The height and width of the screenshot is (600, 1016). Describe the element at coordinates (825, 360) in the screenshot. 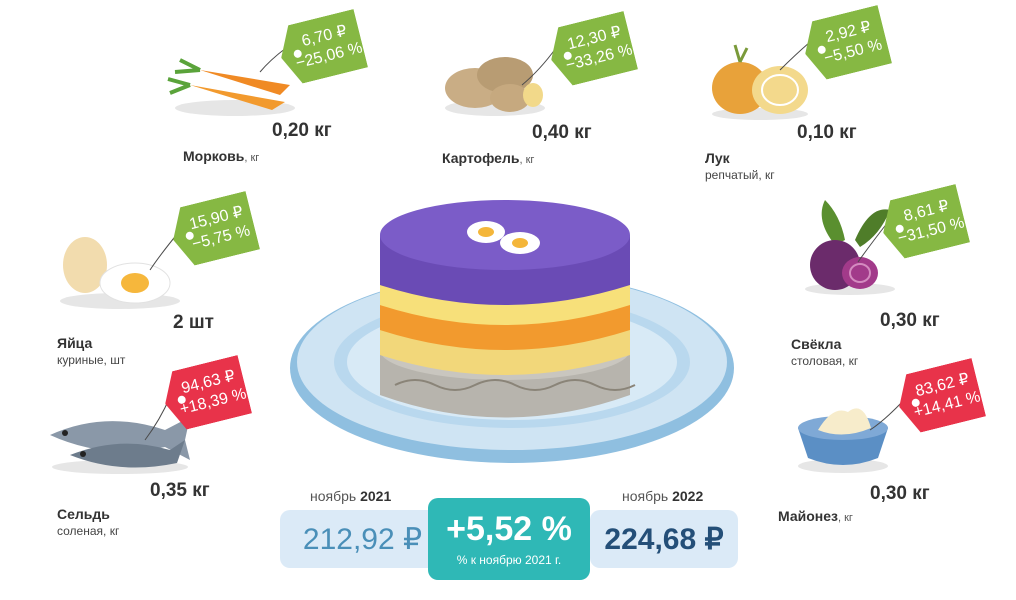

I see `ingredient-subtitle: столовая, кг` at that location.